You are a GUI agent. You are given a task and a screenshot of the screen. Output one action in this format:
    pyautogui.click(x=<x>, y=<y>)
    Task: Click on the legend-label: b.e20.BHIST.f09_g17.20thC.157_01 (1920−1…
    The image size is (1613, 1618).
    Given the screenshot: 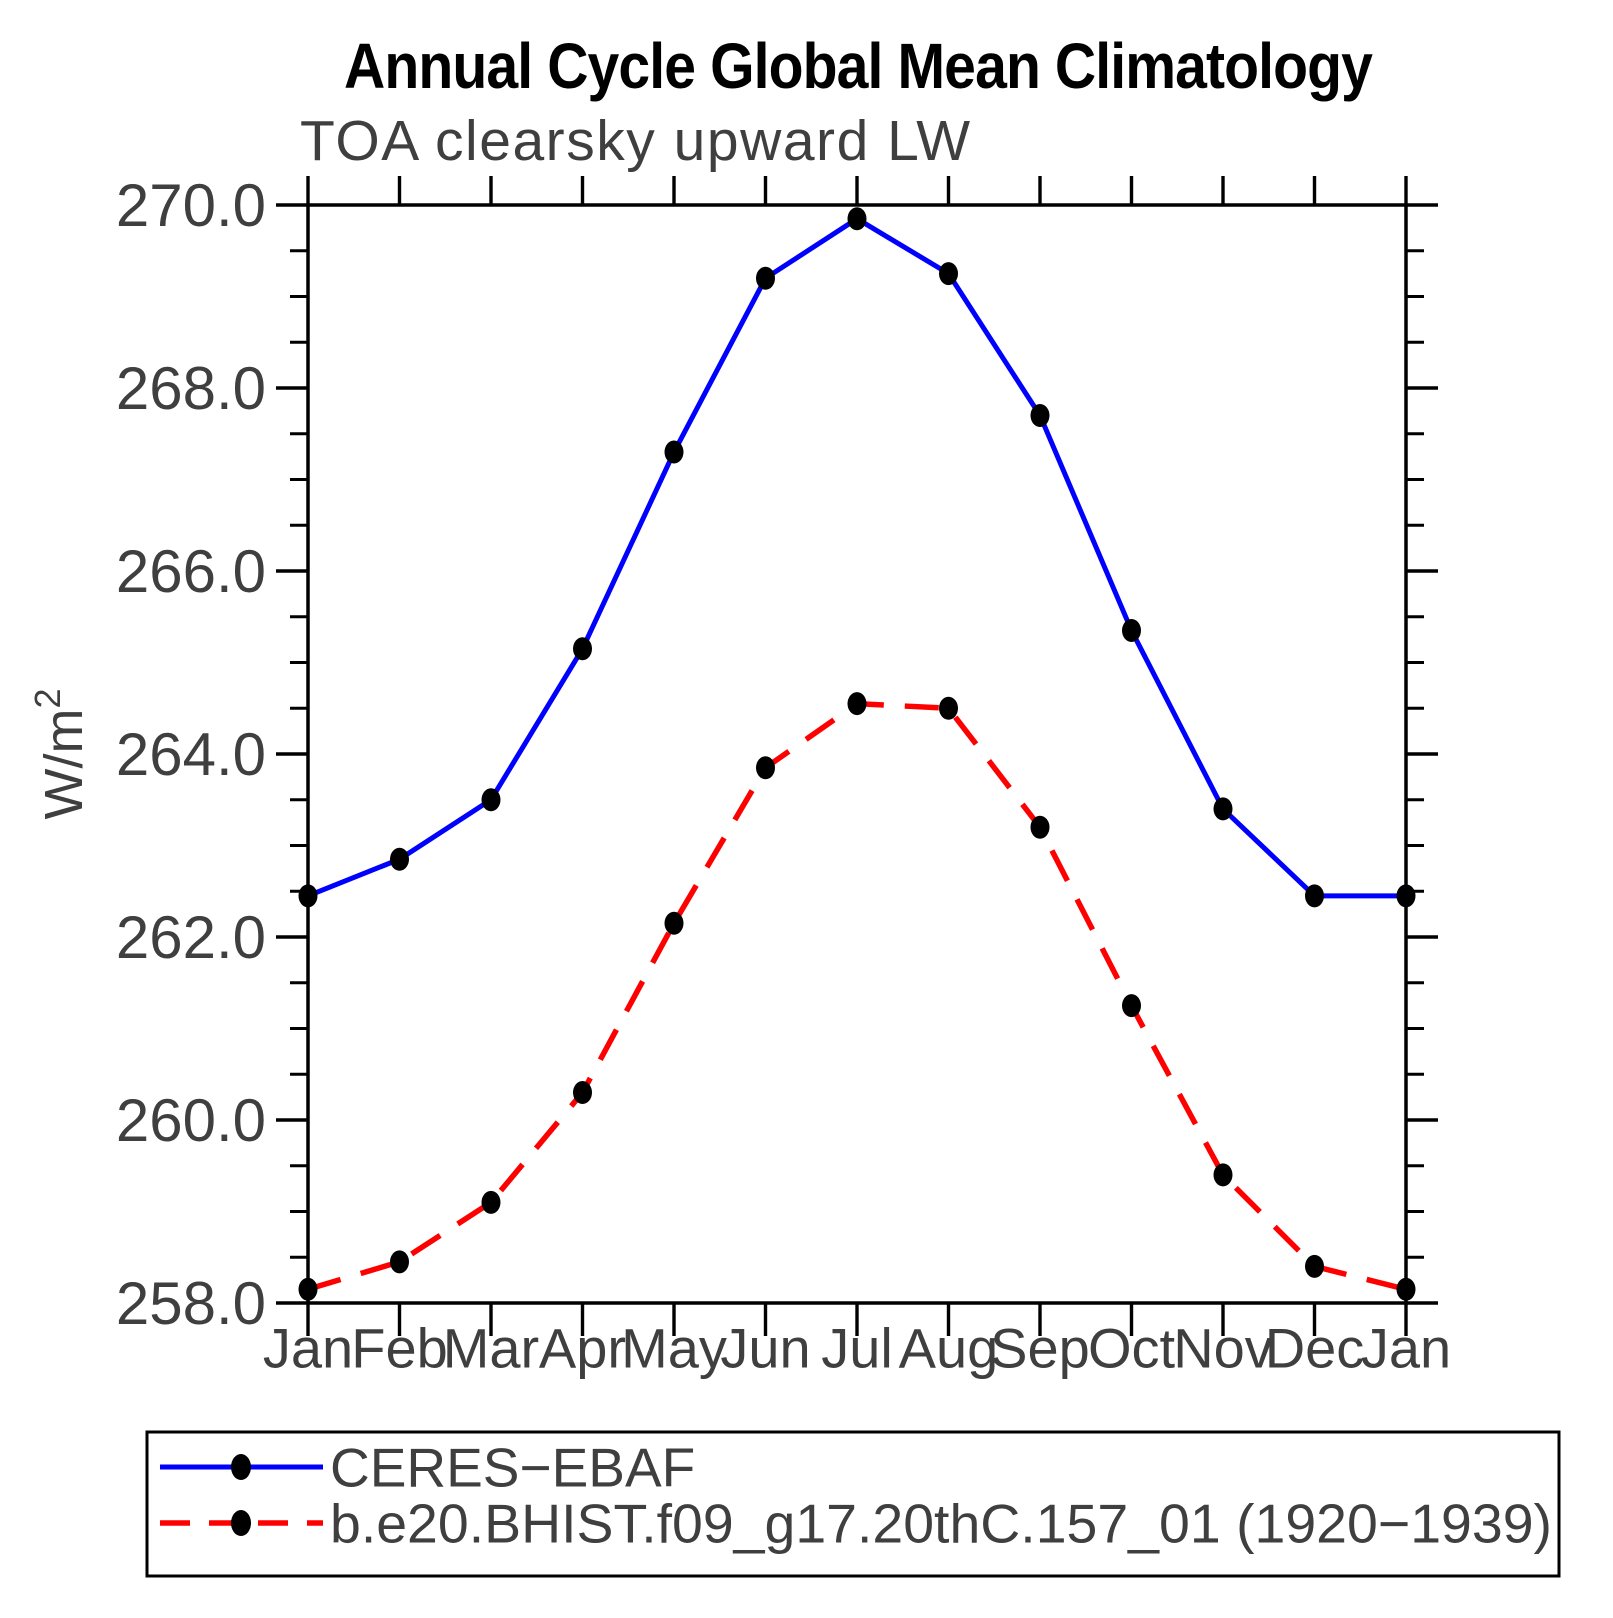 What is the action you would take?
    pyautogui.click(x=941, y=1523)
    